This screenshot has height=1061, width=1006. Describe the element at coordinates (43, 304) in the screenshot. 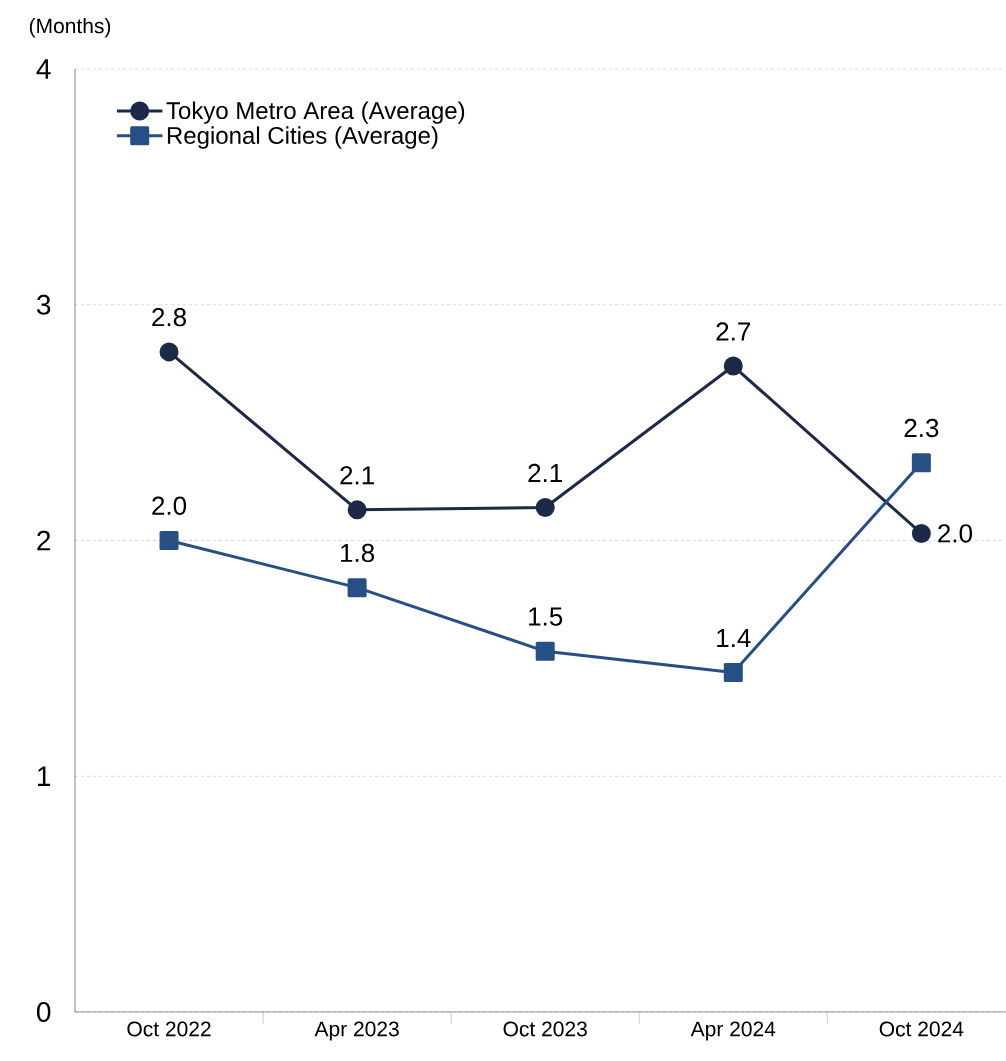

I see `y-tick-label: 3` at that location.